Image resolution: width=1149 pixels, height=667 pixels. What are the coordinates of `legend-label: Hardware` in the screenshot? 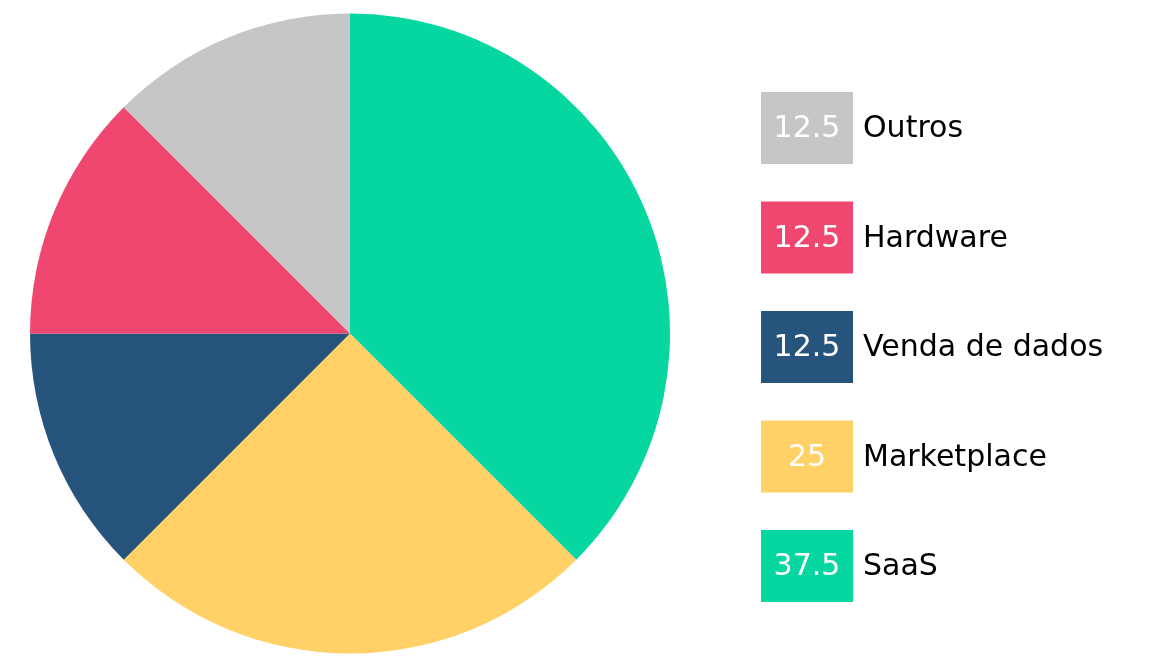 It's located at (935, 236).